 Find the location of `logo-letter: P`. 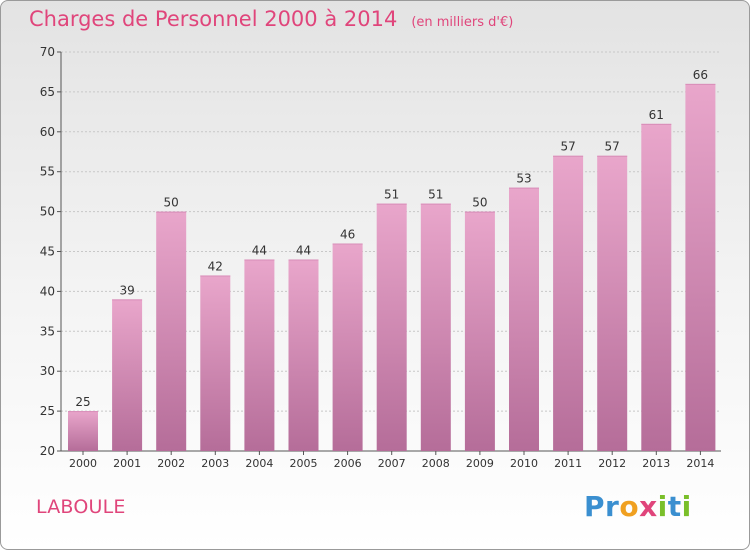

logo-letter: P is located at coordinates (595, 506).